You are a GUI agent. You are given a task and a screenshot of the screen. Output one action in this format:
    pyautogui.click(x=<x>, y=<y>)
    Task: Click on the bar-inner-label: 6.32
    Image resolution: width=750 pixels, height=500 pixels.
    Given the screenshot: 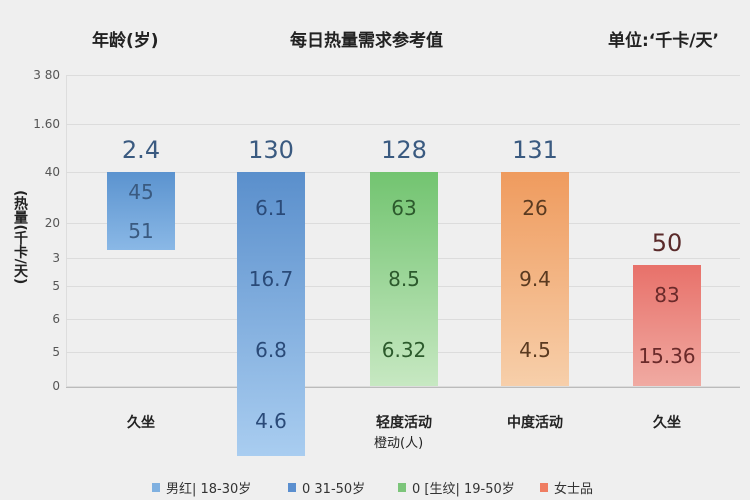 What is the action you would take?
    pyautogui.click(x=404, y=350)
    